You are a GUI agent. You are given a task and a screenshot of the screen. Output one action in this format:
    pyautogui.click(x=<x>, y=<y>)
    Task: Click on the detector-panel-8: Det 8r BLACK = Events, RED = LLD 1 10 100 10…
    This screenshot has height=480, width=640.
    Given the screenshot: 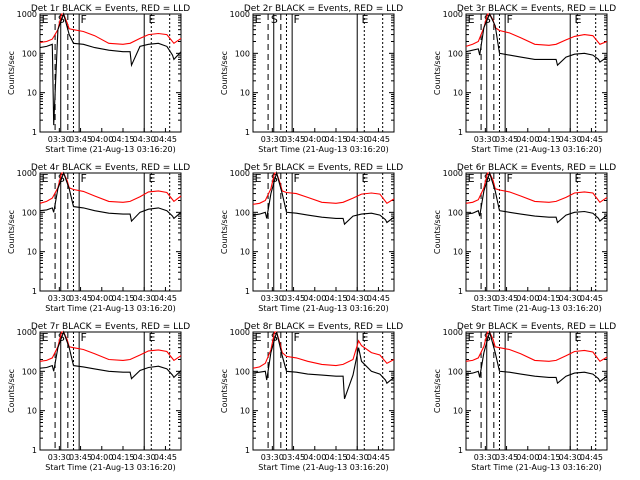 What is the action you would take?
    pyautogui.click(x=311, y=397)
    